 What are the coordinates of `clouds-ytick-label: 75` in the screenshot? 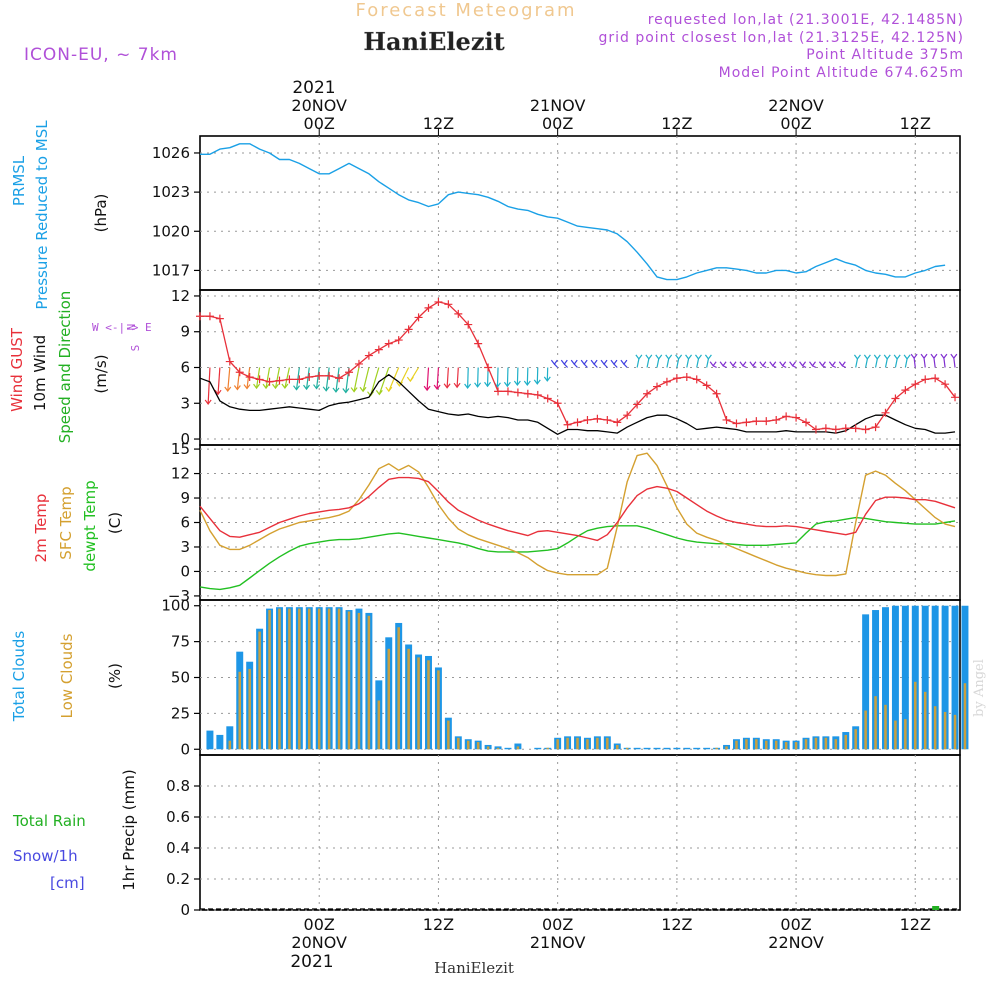 It's located at (180, 642).